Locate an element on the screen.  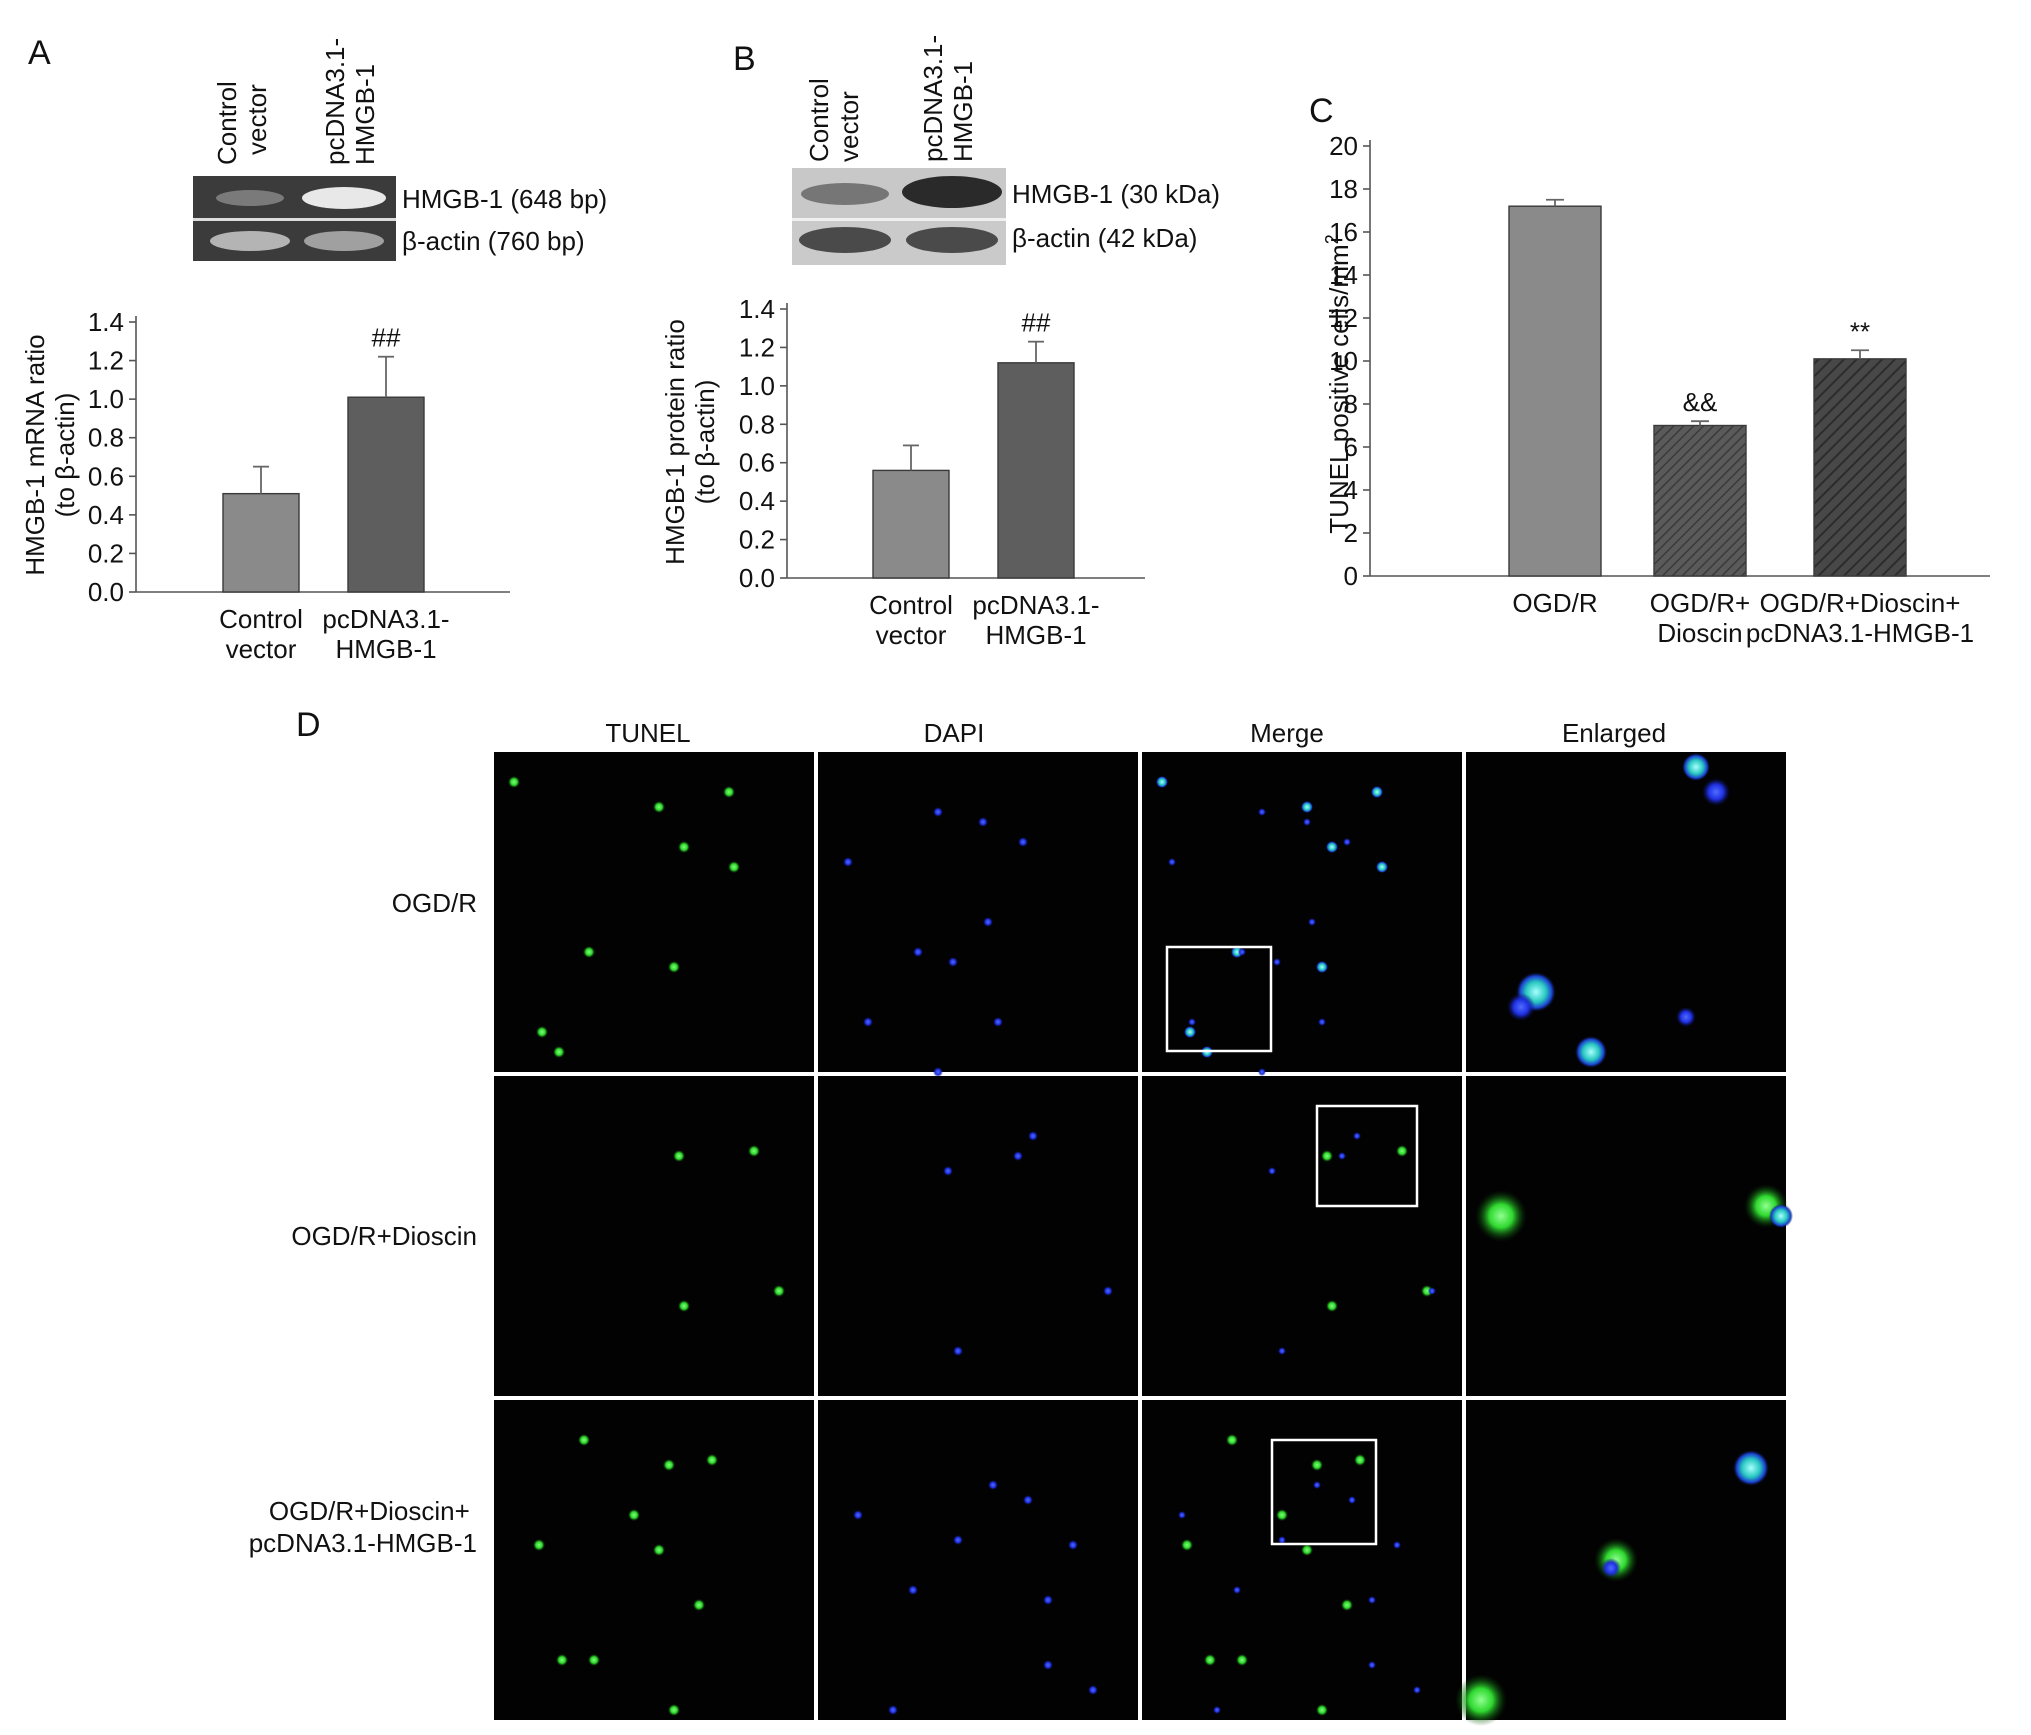
y-axis-label-c-sup: 2 is located at coordinates (1332, 239).